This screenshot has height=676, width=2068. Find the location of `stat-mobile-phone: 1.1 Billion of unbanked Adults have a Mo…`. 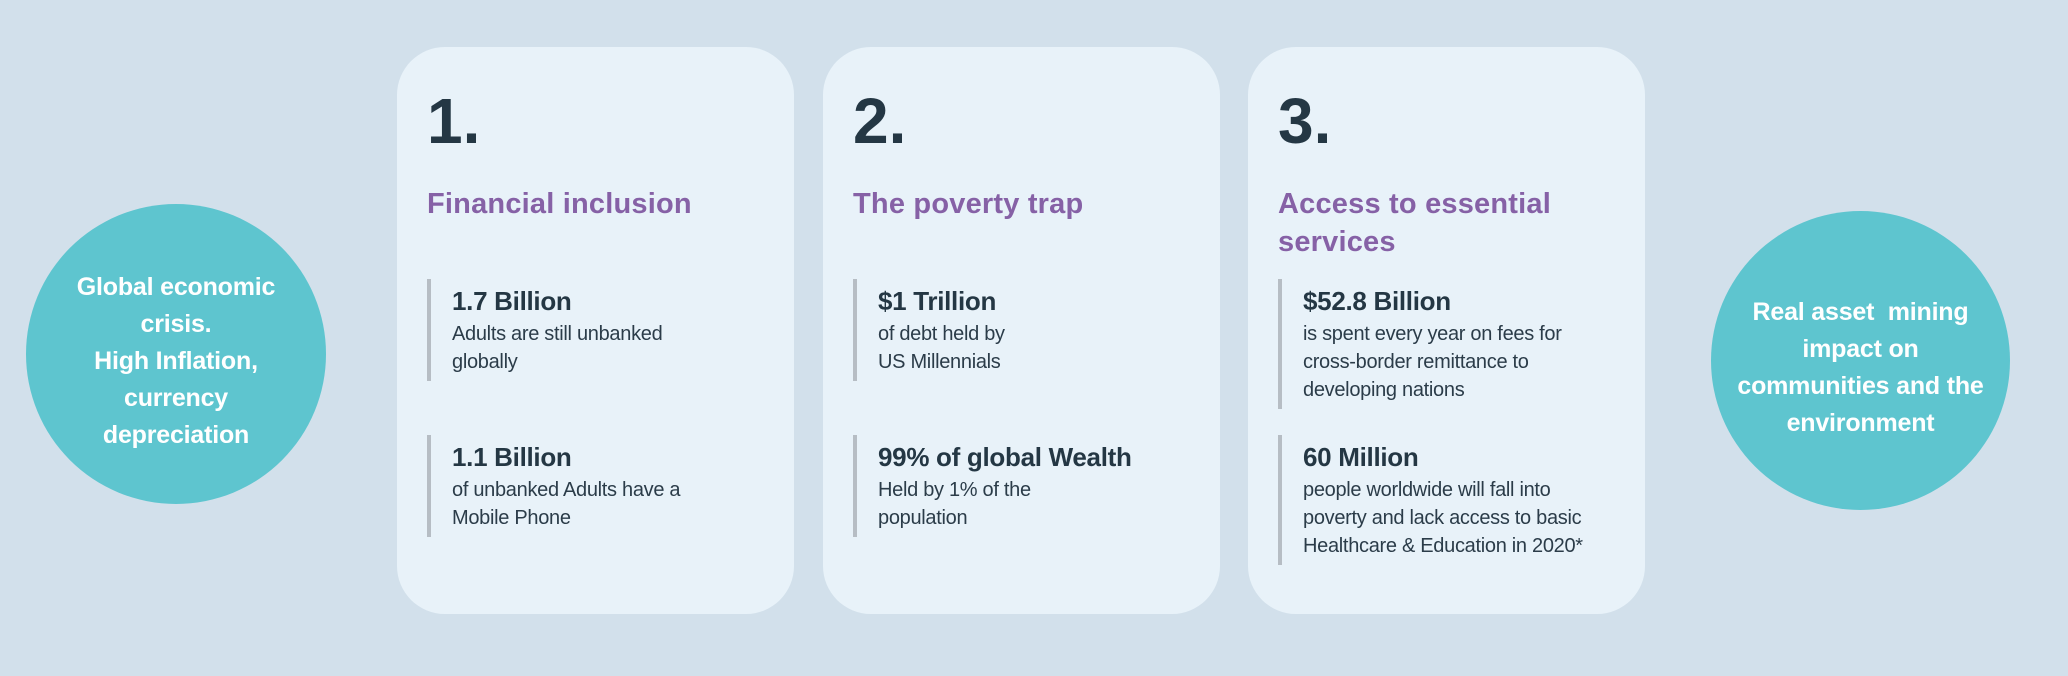

stat-mobile-phone: 1.1 Billion of unbanked Adults have a Mo… is located at coordinates (598, 486).